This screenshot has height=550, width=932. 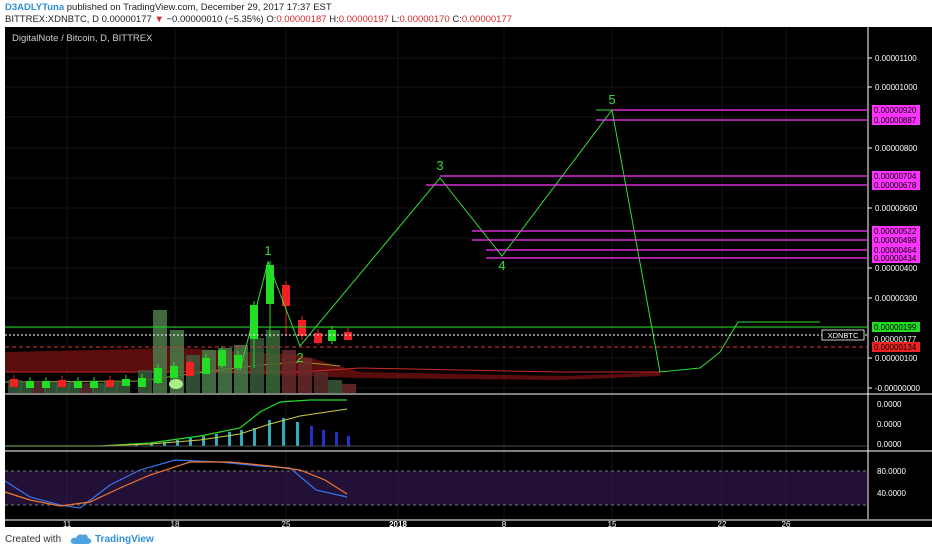 What do you see at coordinates (896, 208) in the screenshot?
I see `y-tick-label: 0.00000600` at bounding box center [896, 208].